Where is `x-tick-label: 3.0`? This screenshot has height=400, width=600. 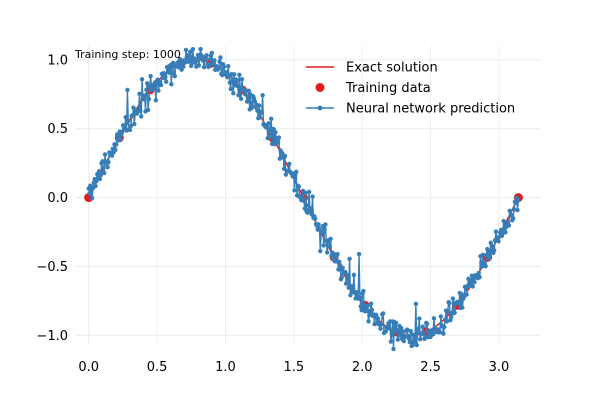 x-tick-label: 3.0 is located at coordinates (499, 367).